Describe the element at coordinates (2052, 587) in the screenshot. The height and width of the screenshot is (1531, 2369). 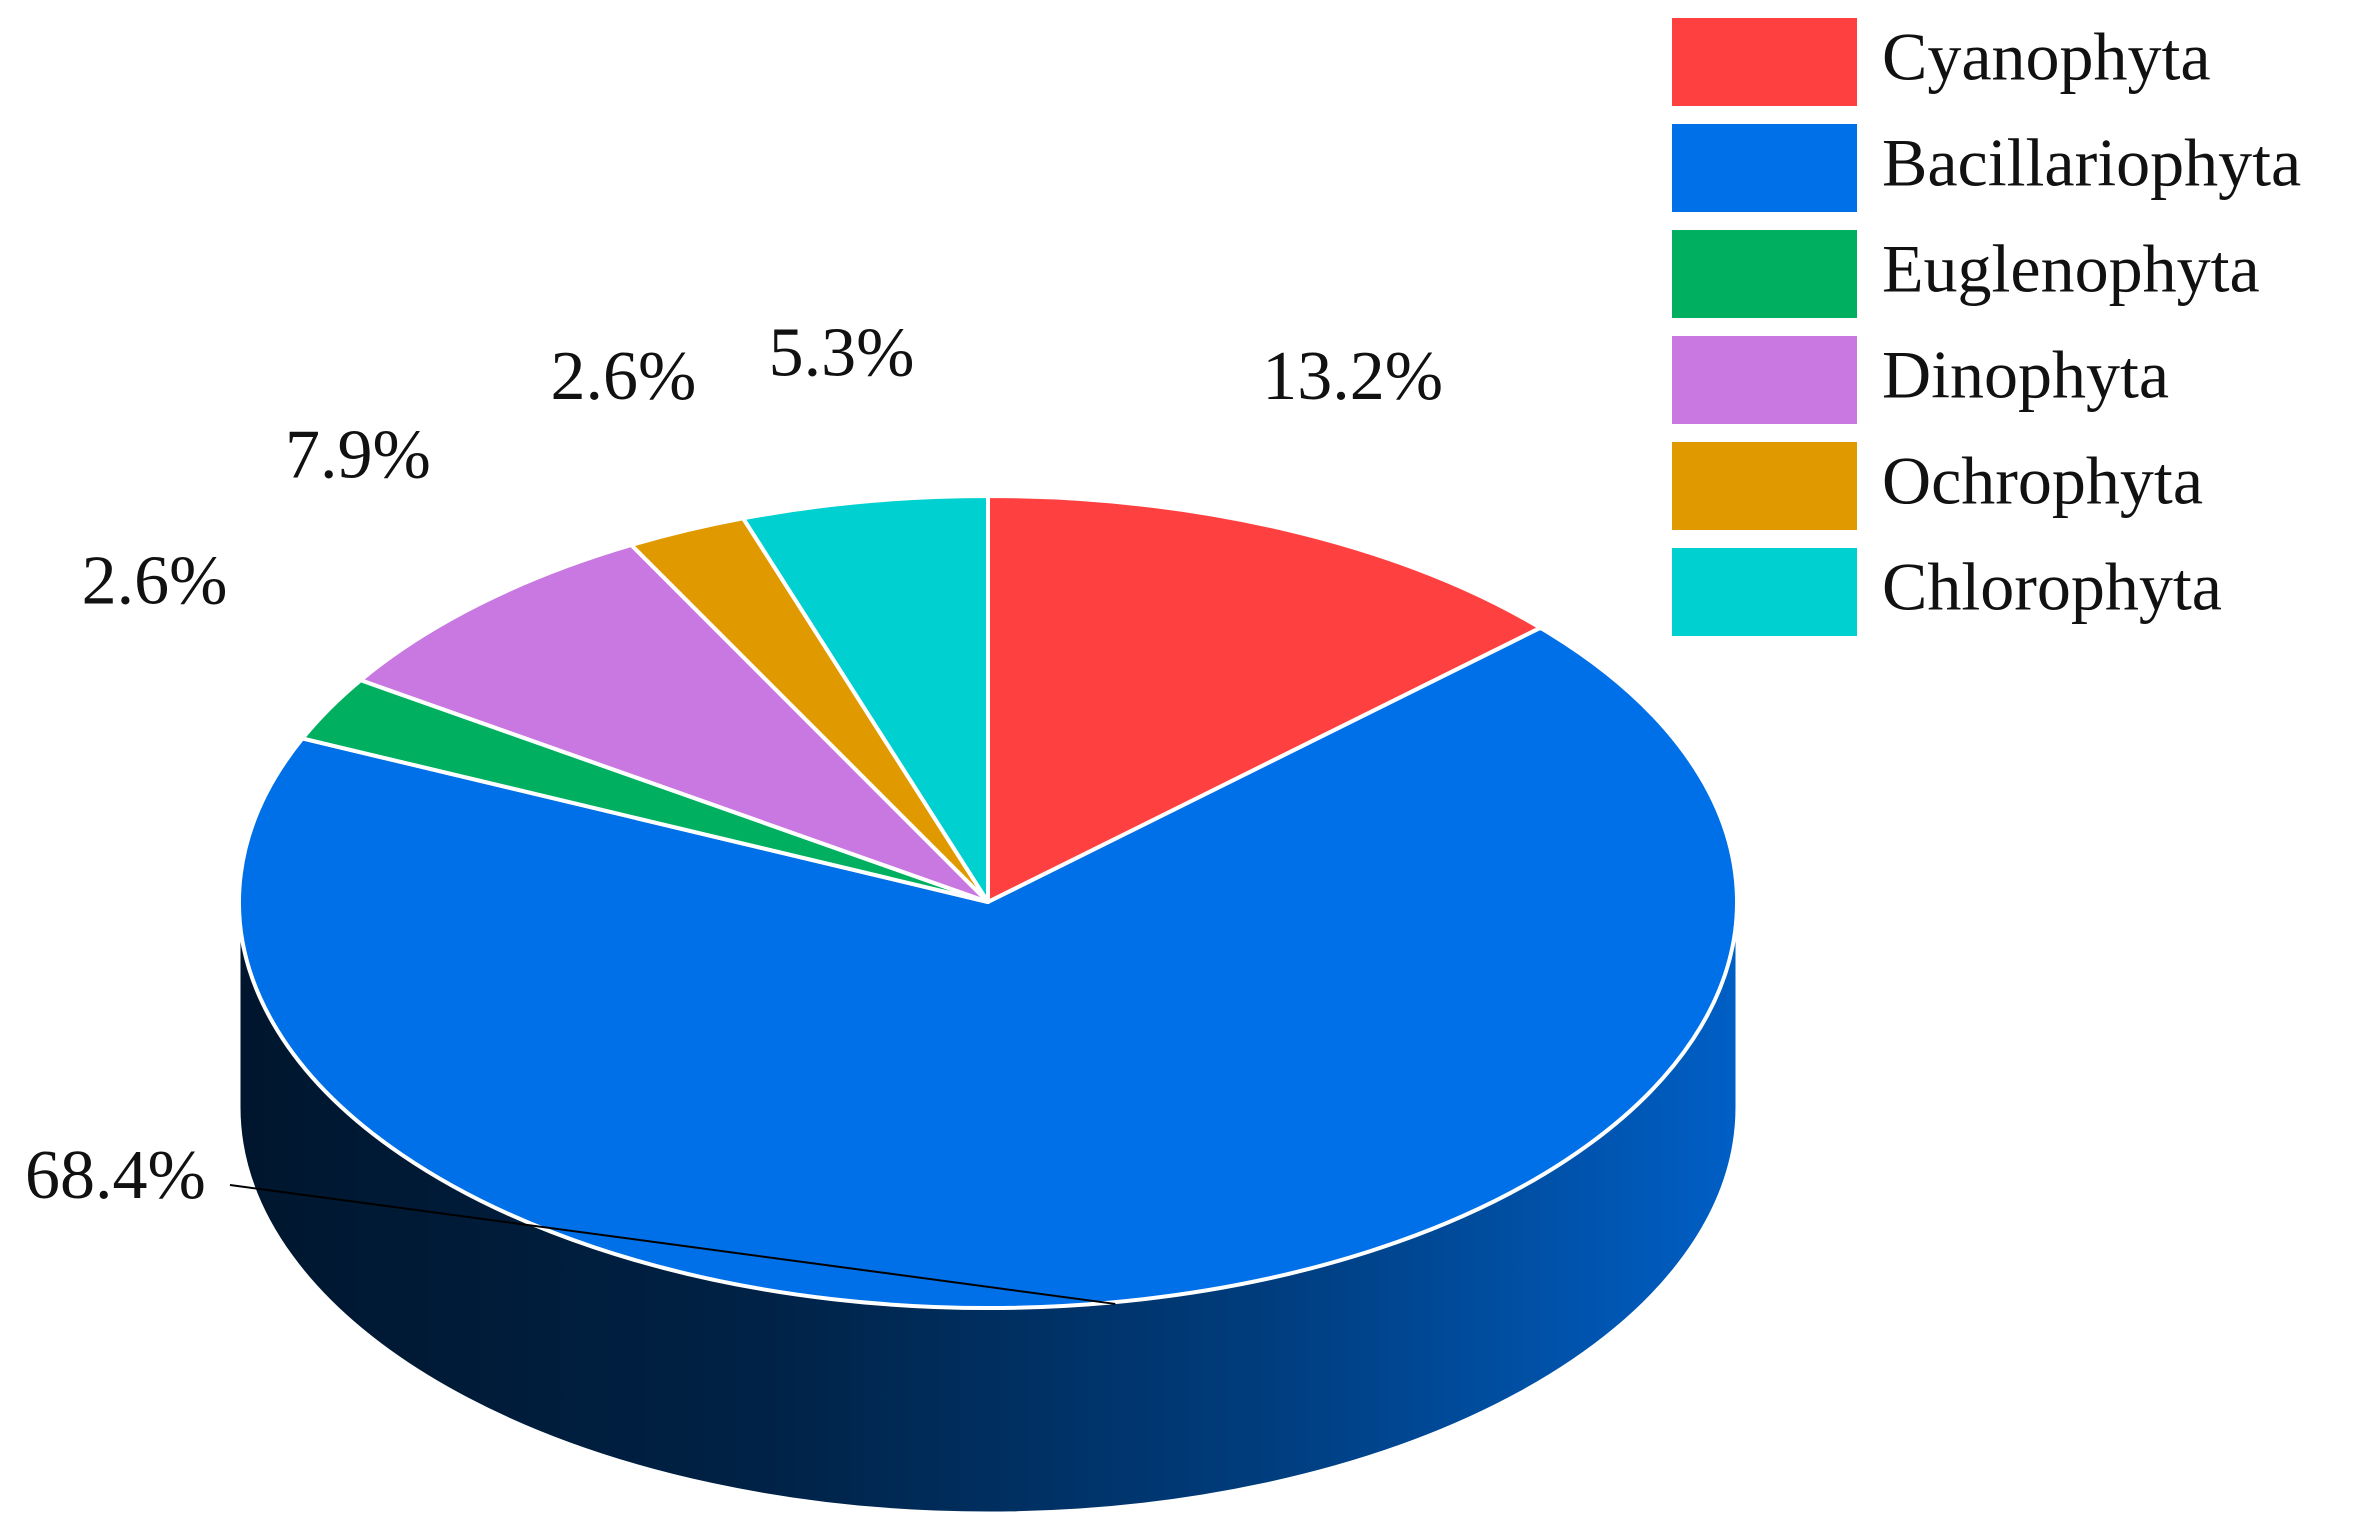
I see `legend-label: Chlorophyta` at that location.